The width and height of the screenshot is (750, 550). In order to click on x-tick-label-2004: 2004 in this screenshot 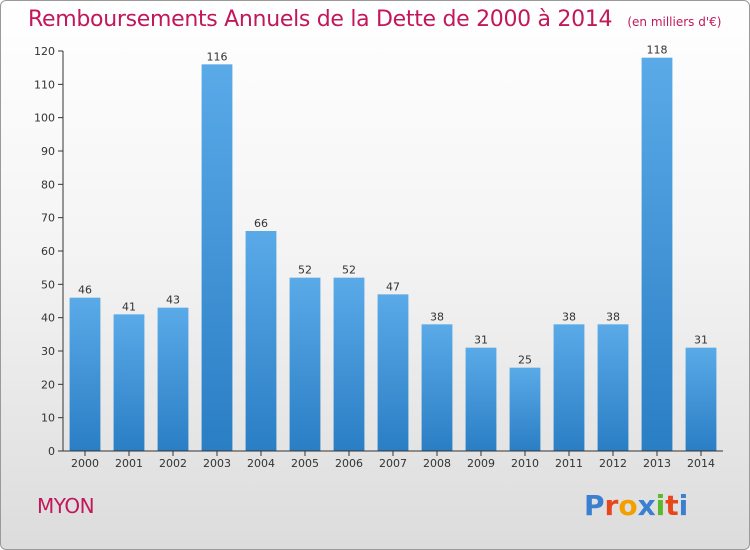, I will do `click(261, 463)`.